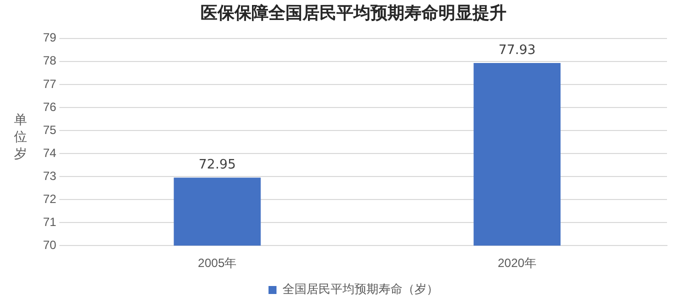  What do you see at coordinates (49, 175) in the screenshot?
I see `y-tick-label: 73` at bounding box center [49, 175].